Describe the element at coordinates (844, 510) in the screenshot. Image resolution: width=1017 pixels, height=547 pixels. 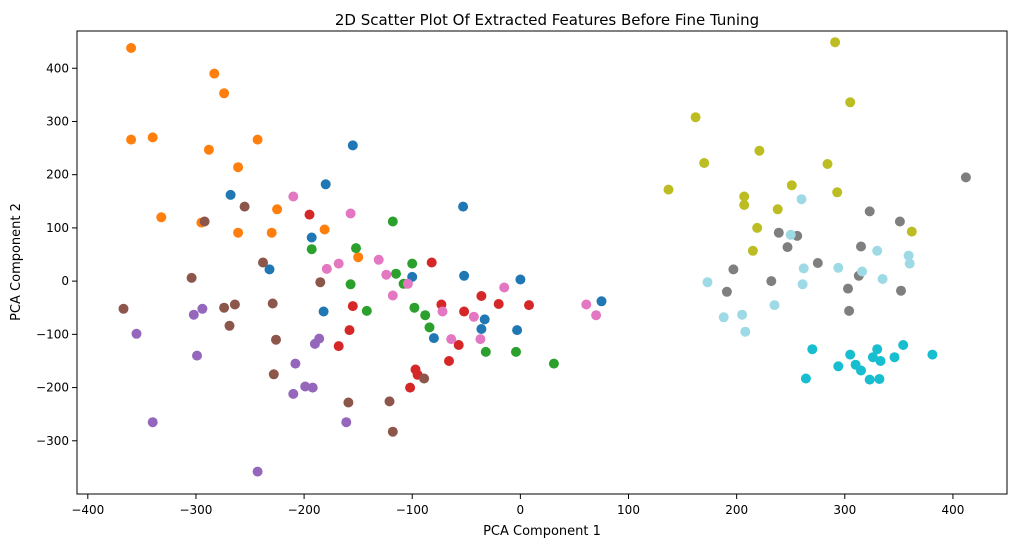
I see `x-tick-label: 300` at that location.